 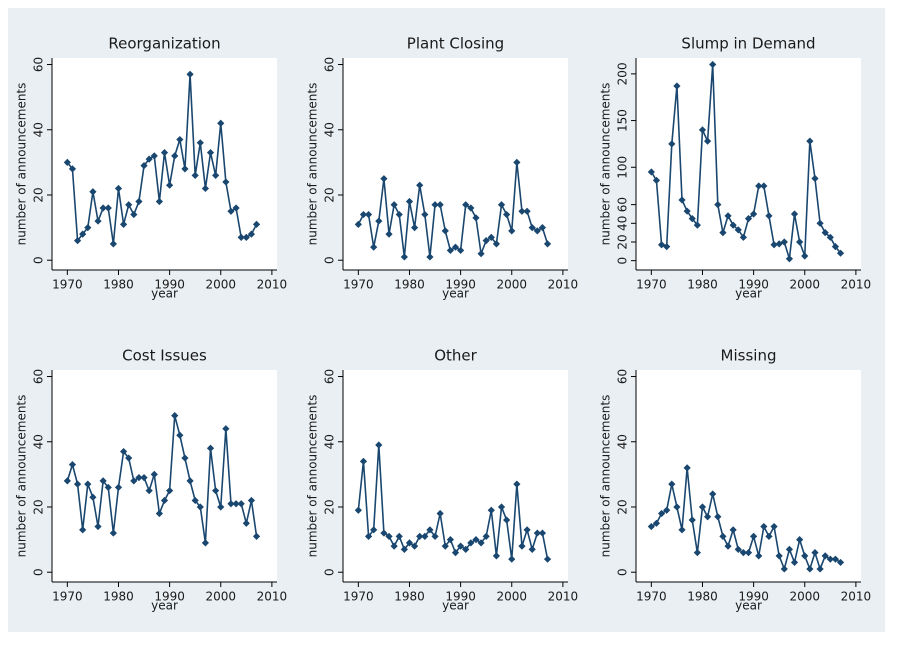 What do you see at coordinates (164, 356) in the screenshot?
I see `panel-title: Cost Issues` at bounding box center [164, 356].